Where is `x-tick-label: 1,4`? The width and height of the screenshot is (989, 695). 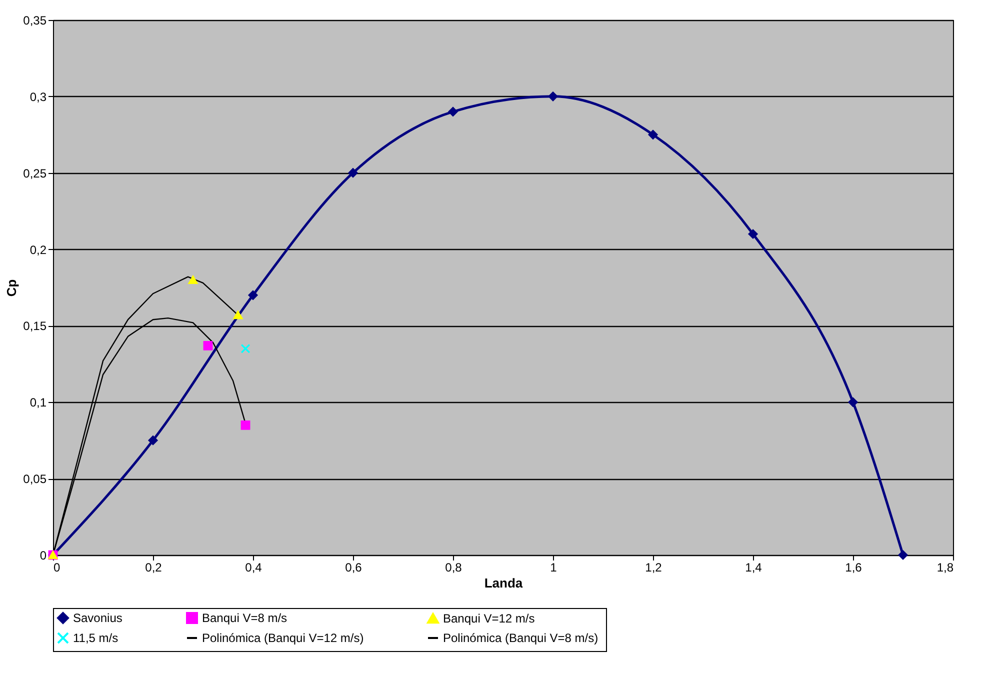
x-tick-label: 1,4 is located at coordinates (753, 567).